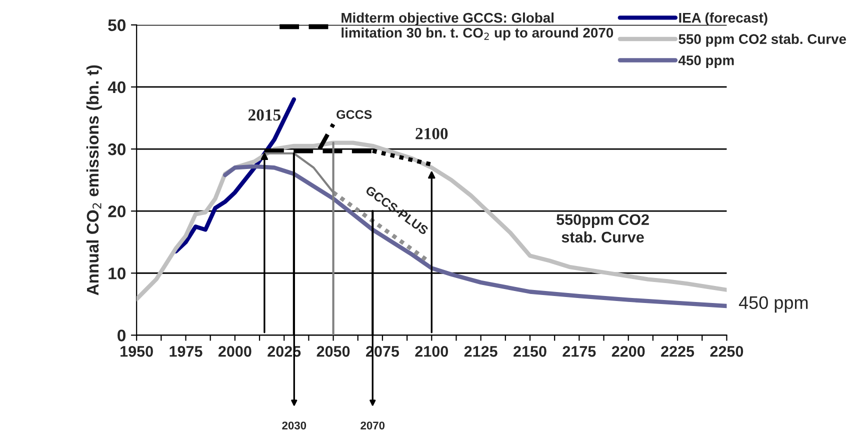 Image resolution: width=859 pixels, height=437 pixels. I want to click on y-tick-label: 50, so click(117, 25).